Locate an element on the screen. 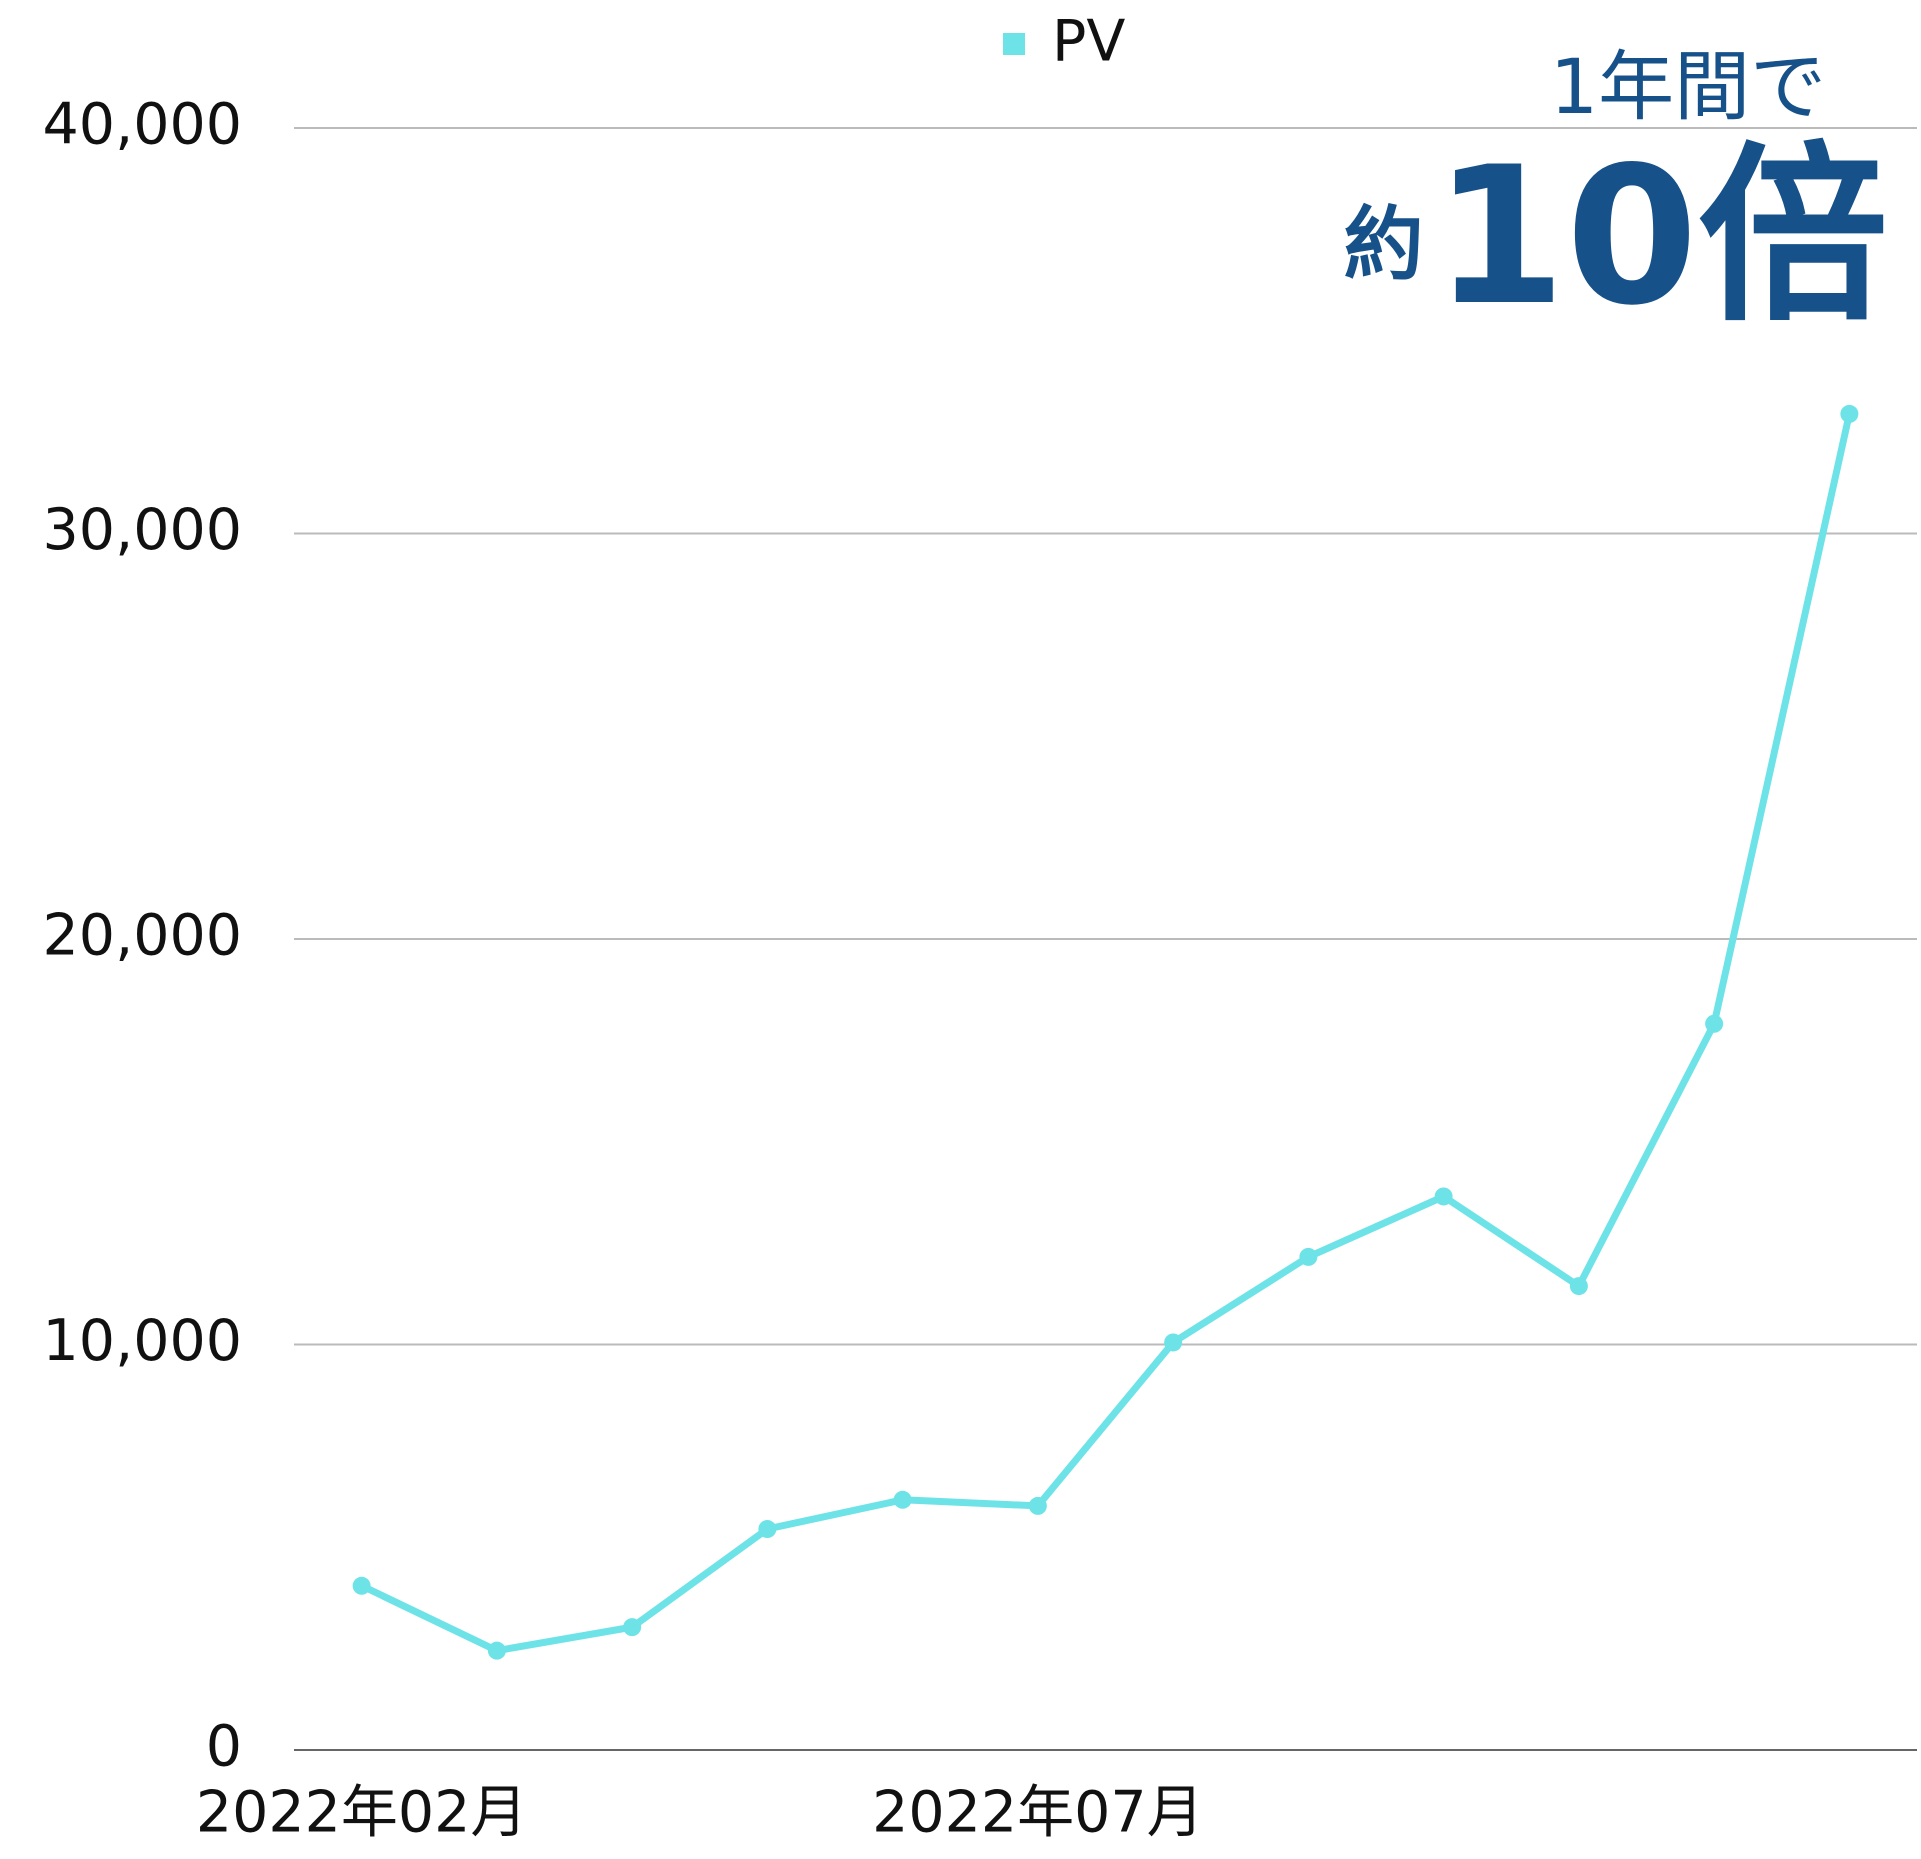 The height and width of the screenshot is (1859, 1921). annotation-prefix: 約 is located at coordinates (1384, 244).